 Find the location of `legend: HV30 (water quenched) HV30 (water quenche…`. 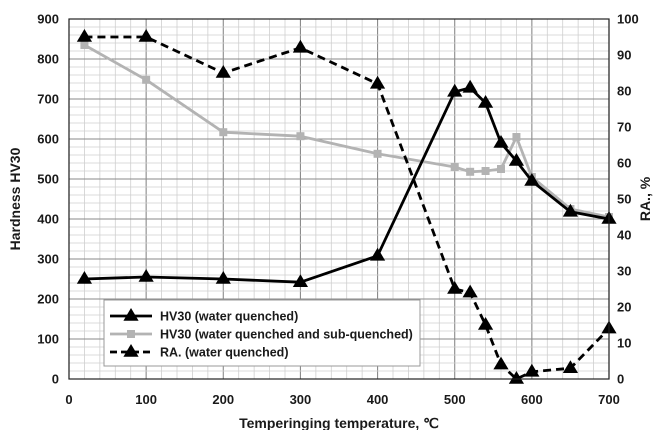

legend: HV30 (water quenched) HV30 (water quenche… is located at coordinates (262, 333).